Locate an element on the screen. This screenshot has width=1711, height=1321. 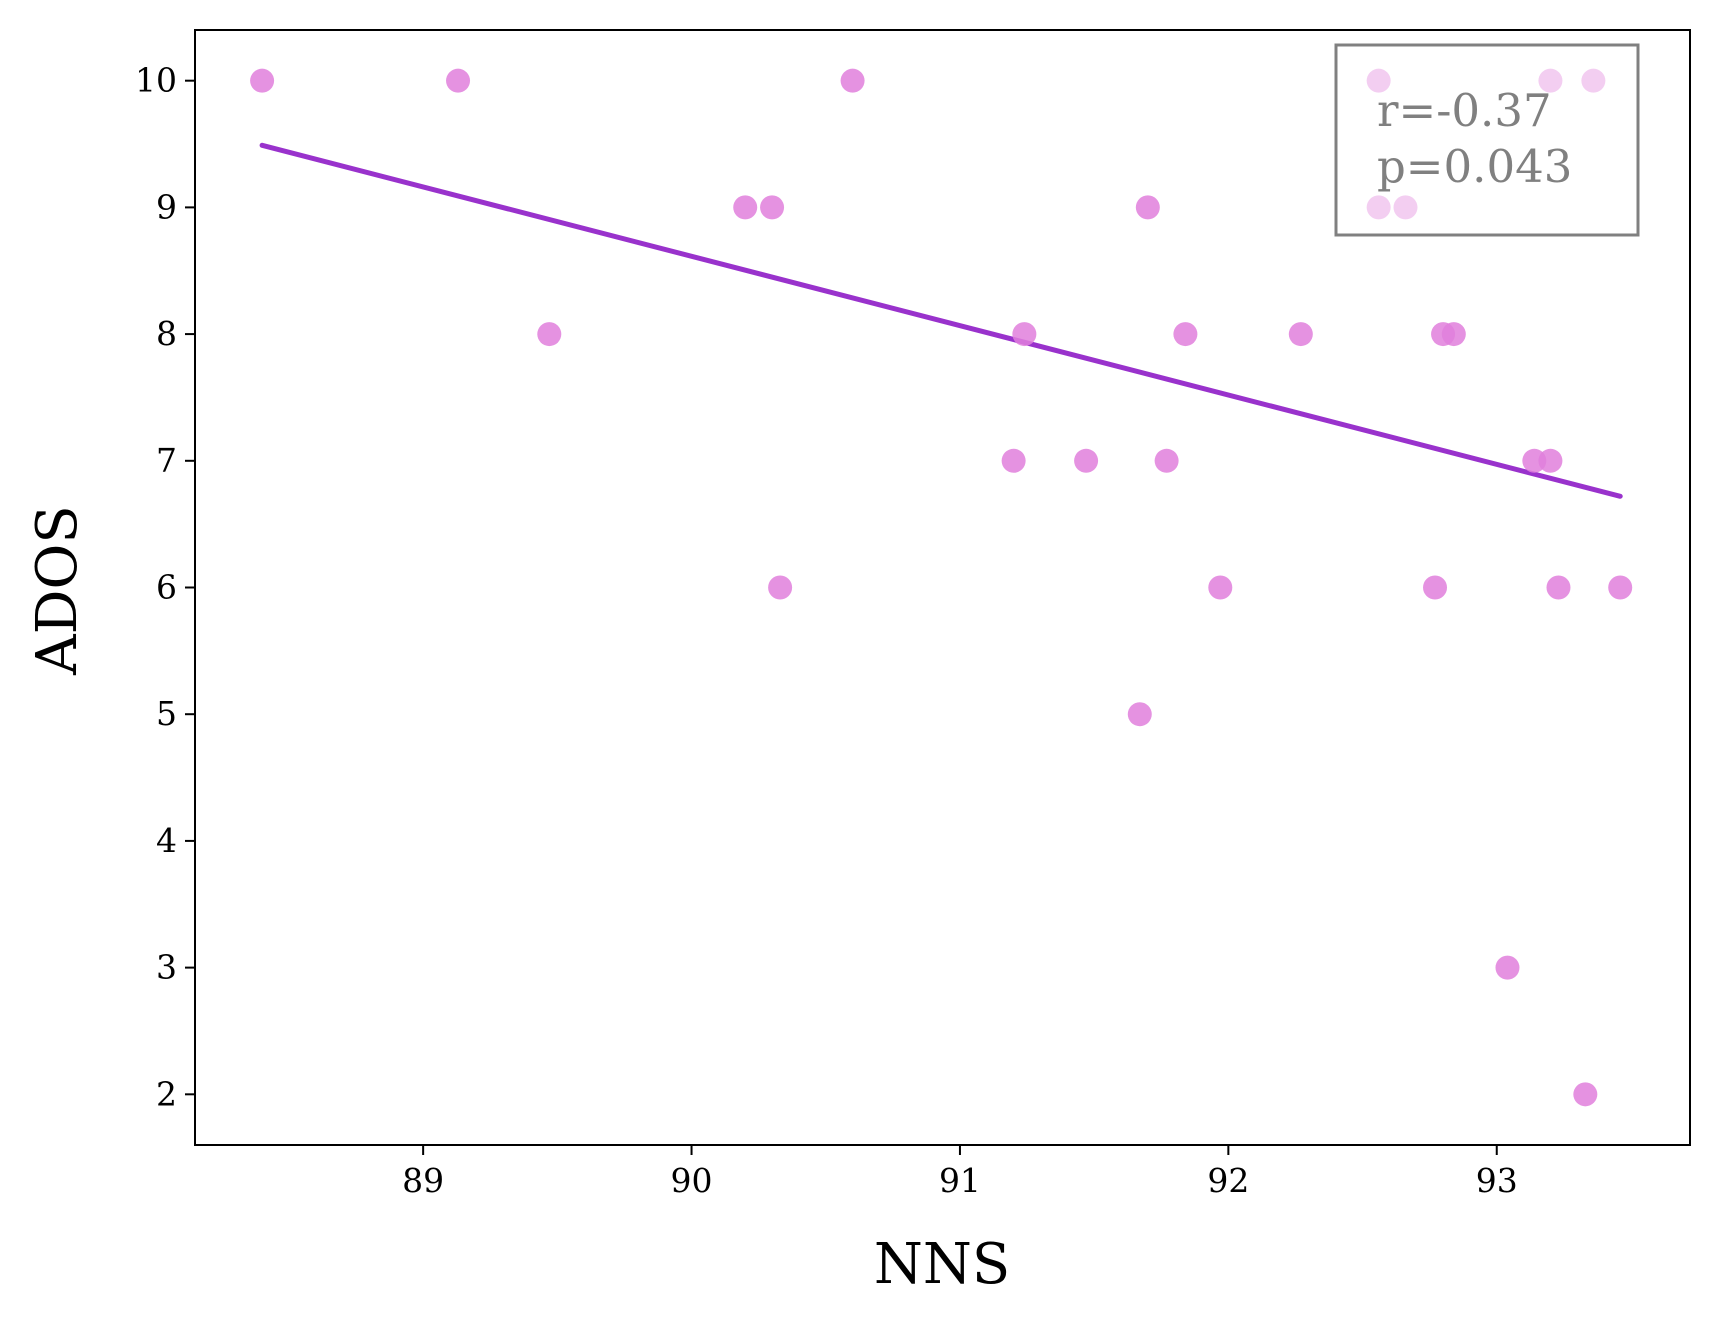
y-tick-label: 5 is located at coordinates (166, 713).